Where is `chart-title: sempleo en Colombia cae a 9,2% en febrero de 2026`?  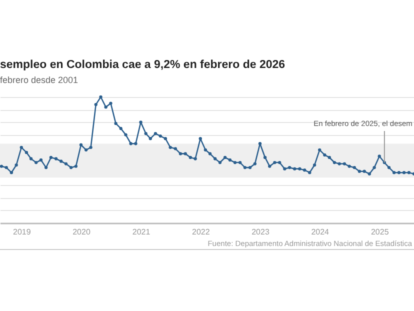 chart-title: sempleo en Colombia cae a 9,2% en febrero de 2026 is located at coordinates (143, 65).